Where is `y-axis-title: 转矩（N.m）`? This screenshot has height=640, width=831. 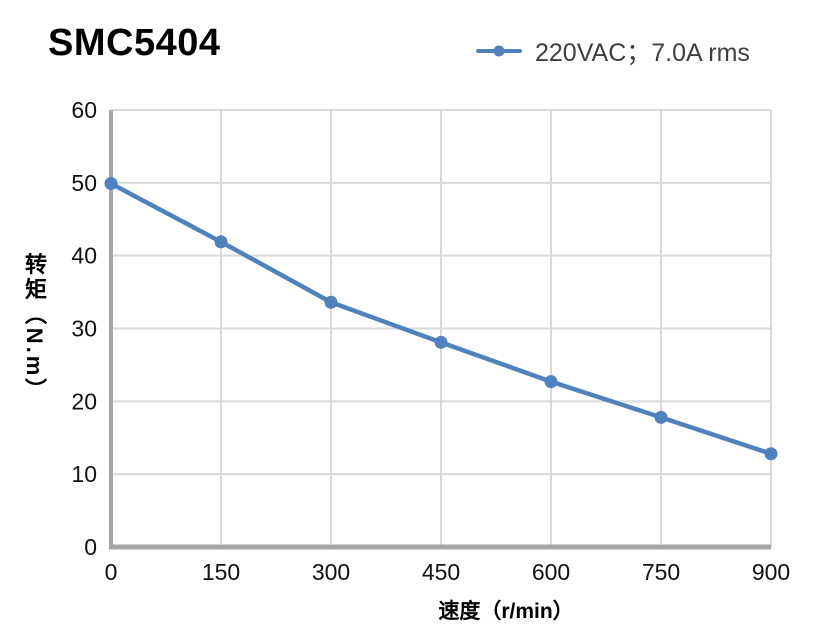
y-axis-title: 转矩（N.m） is located at coordinates (34, 328).